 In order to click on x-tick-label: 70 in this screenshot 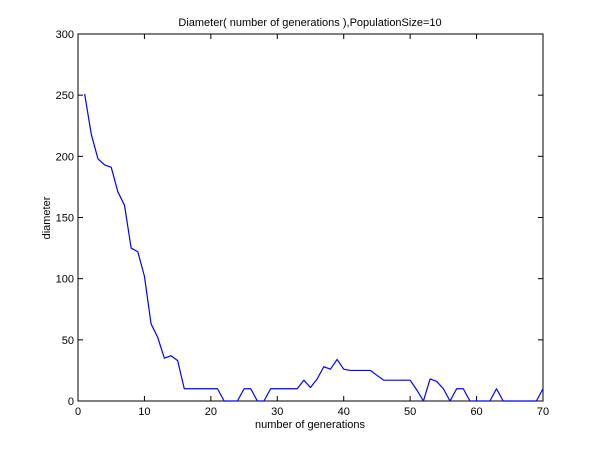, I will do `click(543, 412)`.